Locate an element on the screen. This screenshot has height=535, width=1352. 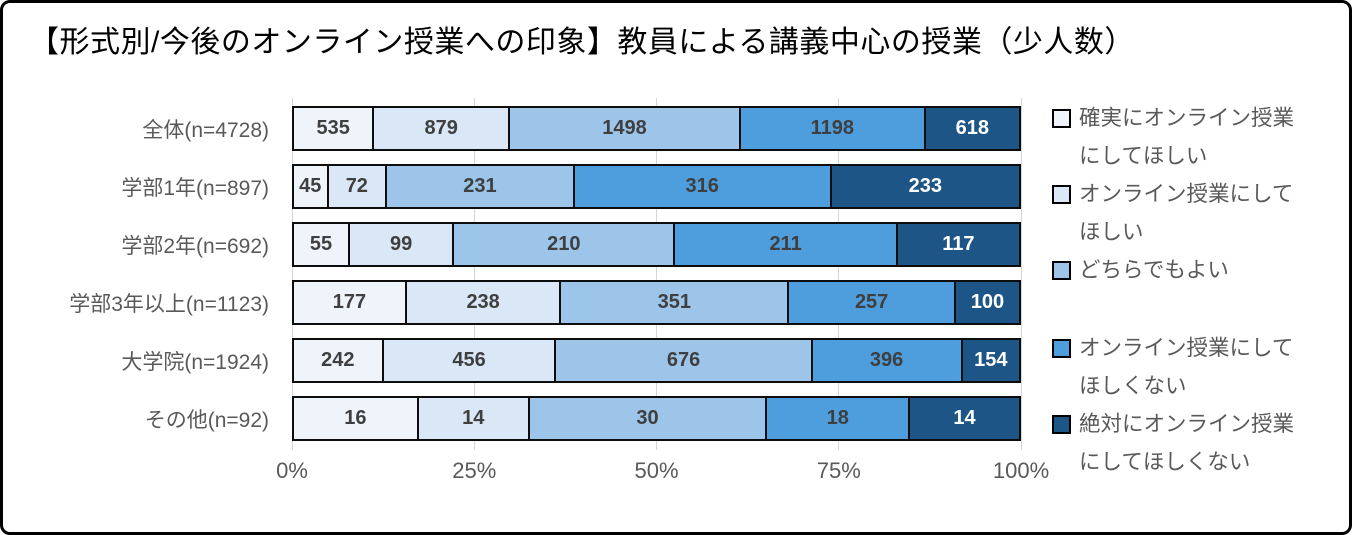
bar-segment: 177 is located at coordinates (349, 302).